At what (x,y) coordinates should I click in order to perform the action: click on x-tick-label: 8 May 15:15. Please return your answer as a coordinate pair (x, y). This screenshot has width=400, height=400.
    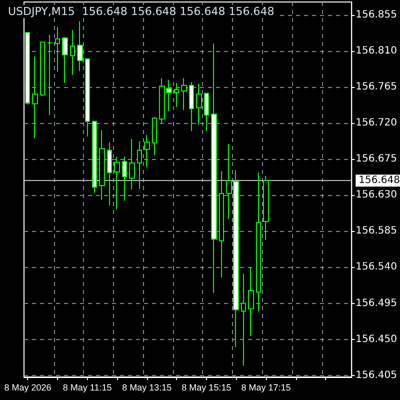
    Looking at the image, I should click on (207, 387).